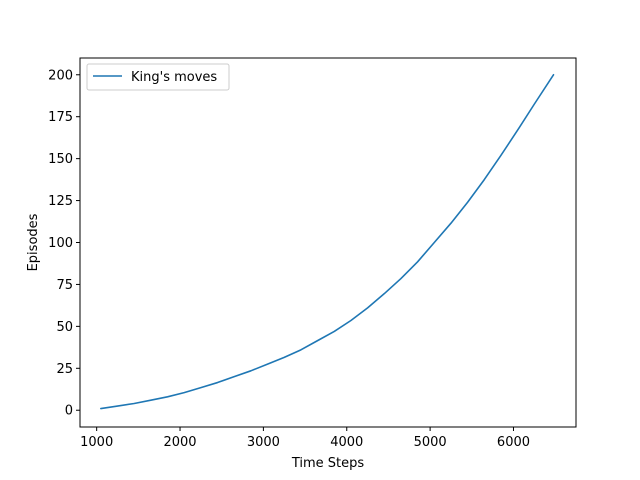 This screenshot has height=480, width=640. Describe the element at coordinates (60, 75) in the screenshot. I see `y-tick-label: 200` at that location.